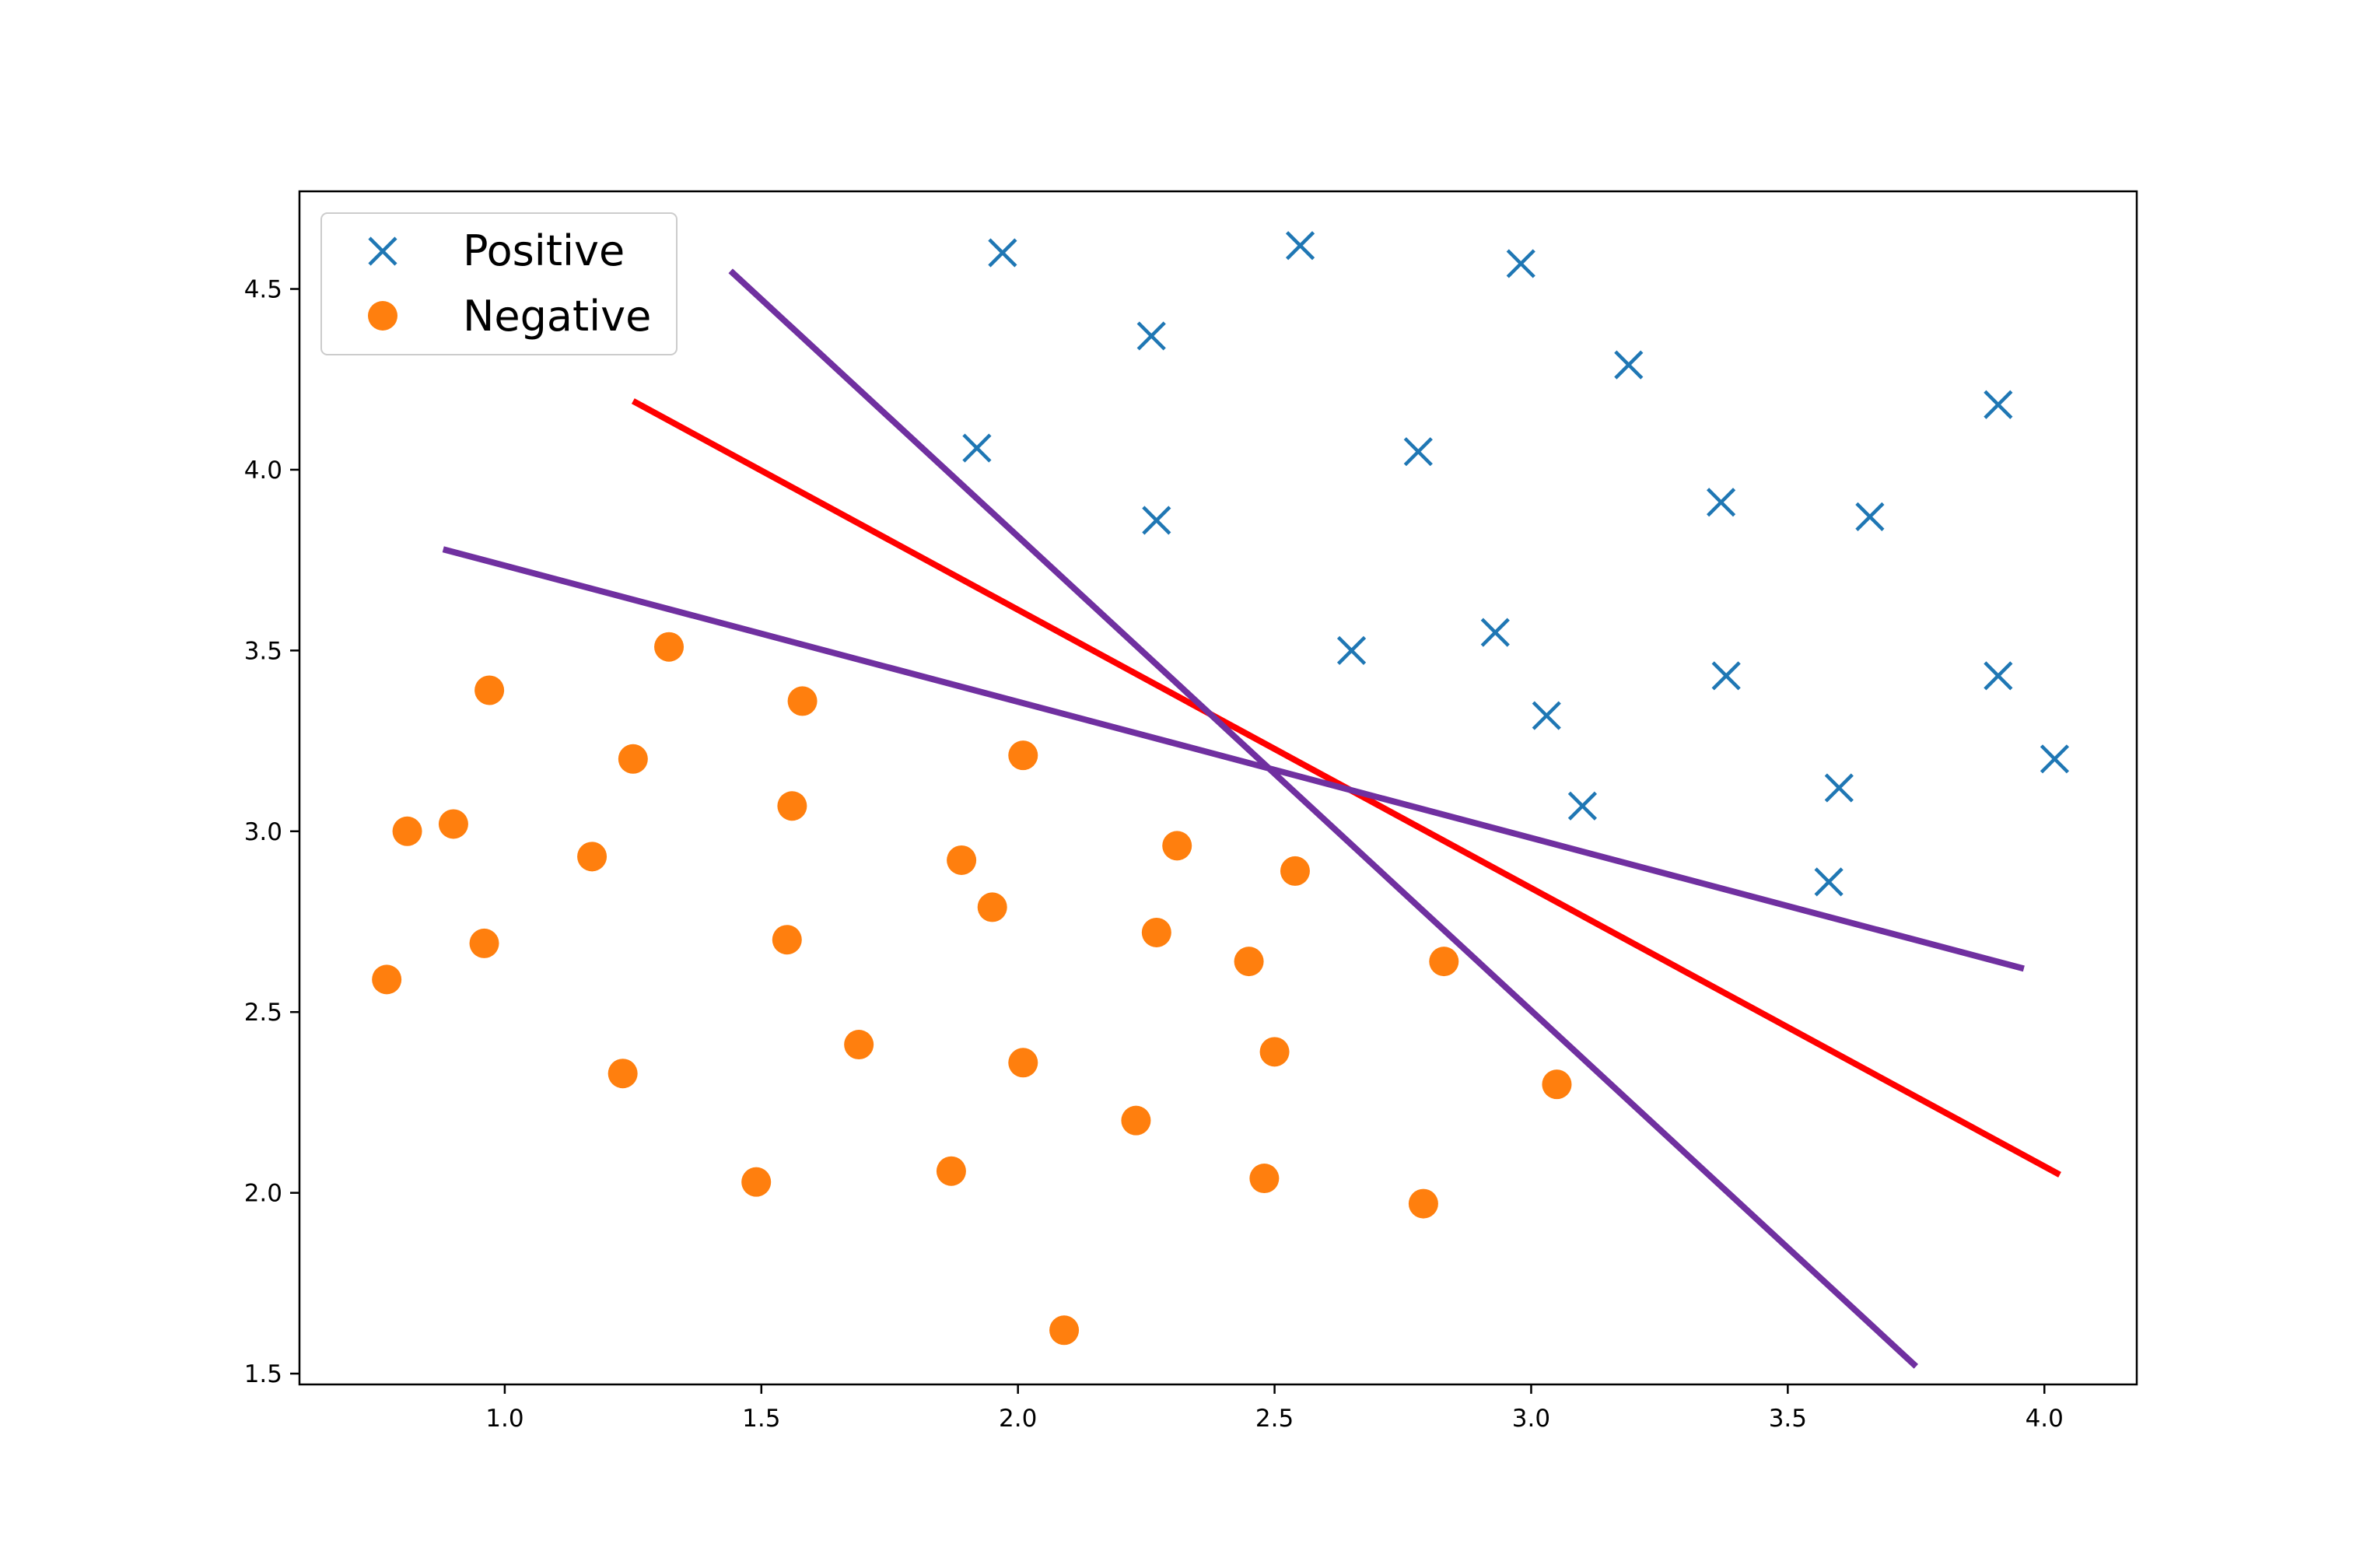 This screenshot has width=2353, height=1568. Describe the element at coordinates (263, 651) in the screenshot. I see `y-tick-label: 3.5` at that location.